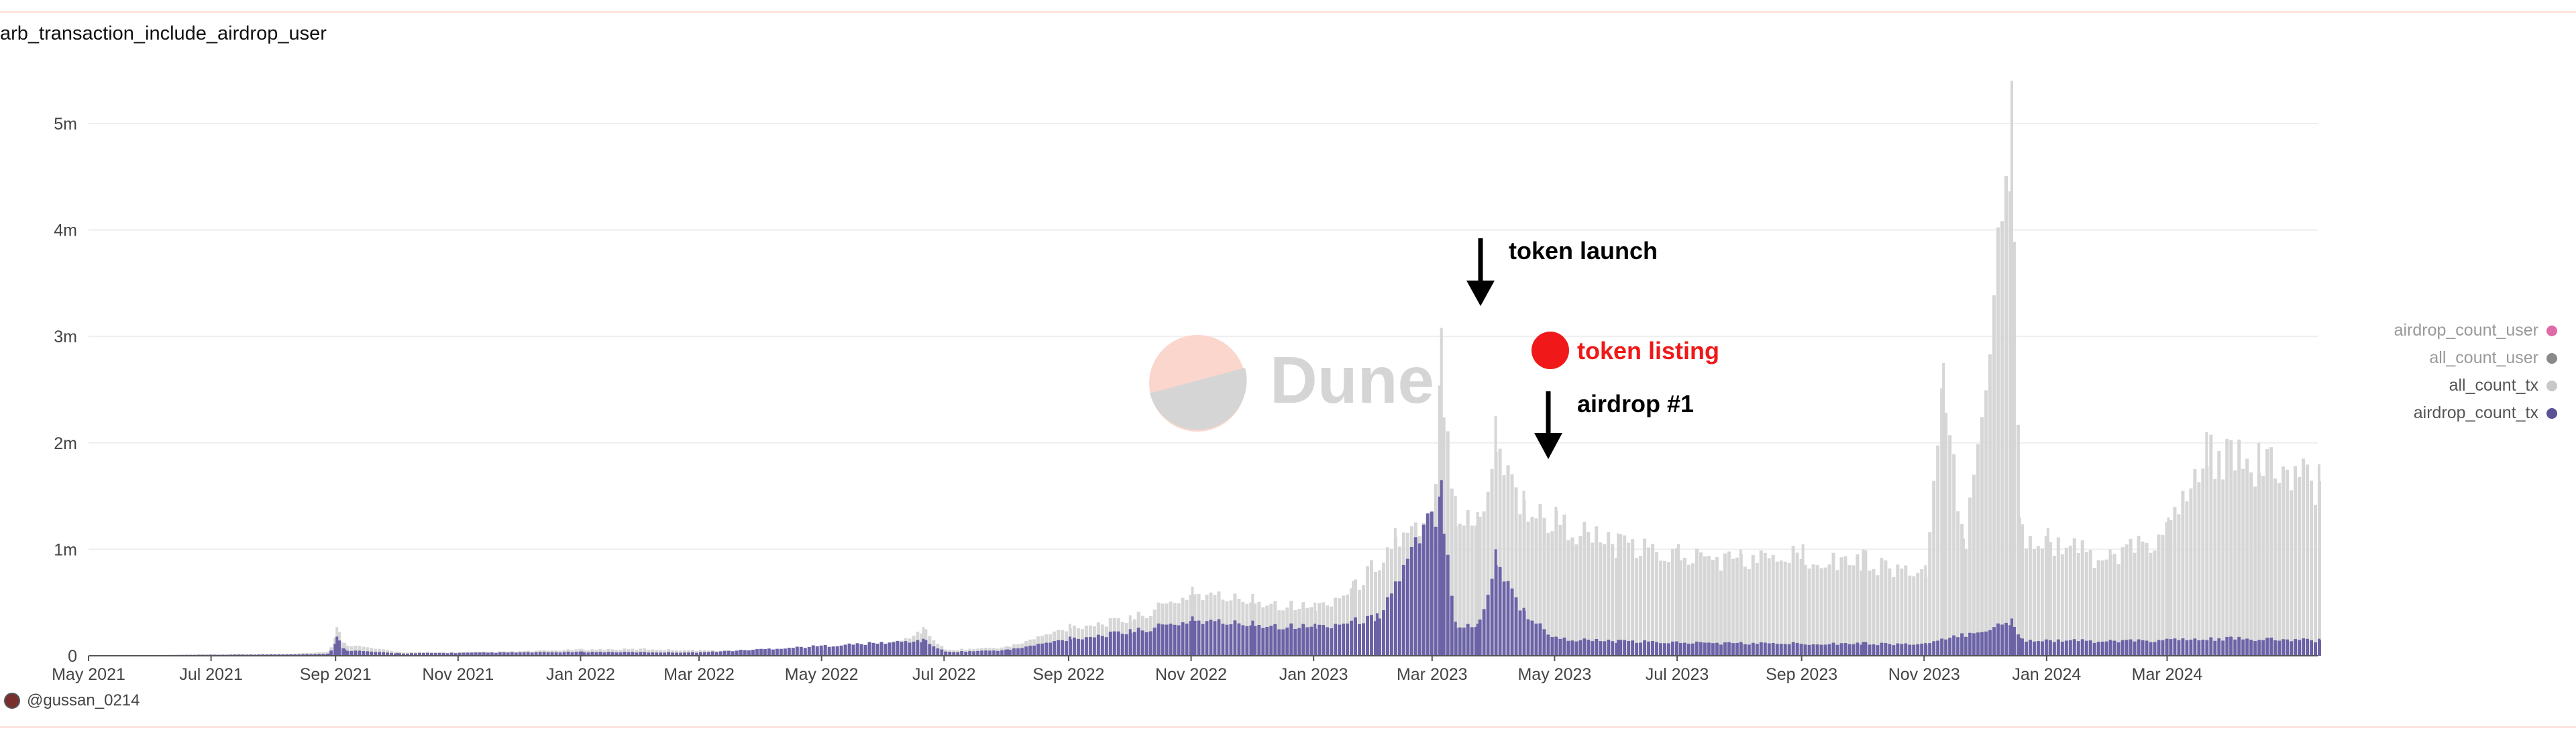 This screenshot has height=739, width=2576. What do you see at coordinates (65, 231) in the screenshot?
I see `y-tick-label: 4m` at bounding box center [65, 231].